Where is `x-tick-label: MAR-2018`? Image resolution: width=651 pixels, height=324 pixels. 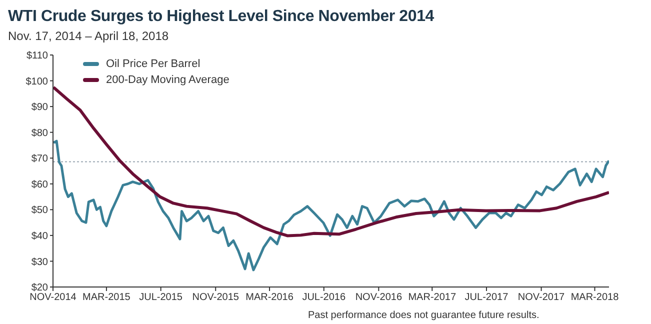
x-tick-label: MAR-2018 is located at coordinates (595, 298).